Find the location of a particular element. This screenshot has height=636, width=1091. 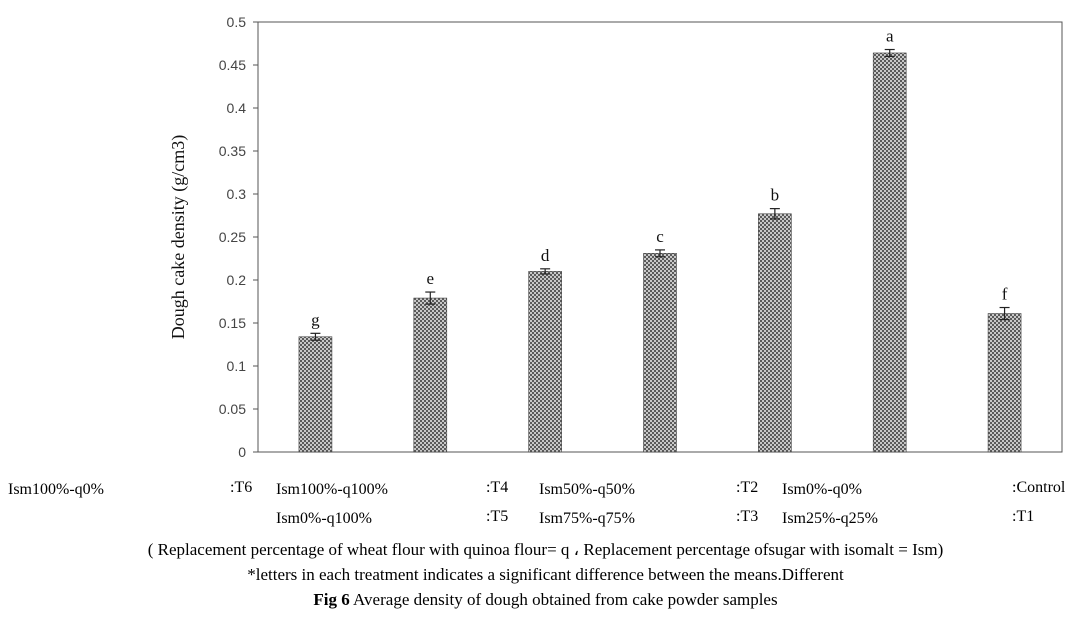

legend-T1-desc: Ism25%-q25% is located at coordinates (830, 518).